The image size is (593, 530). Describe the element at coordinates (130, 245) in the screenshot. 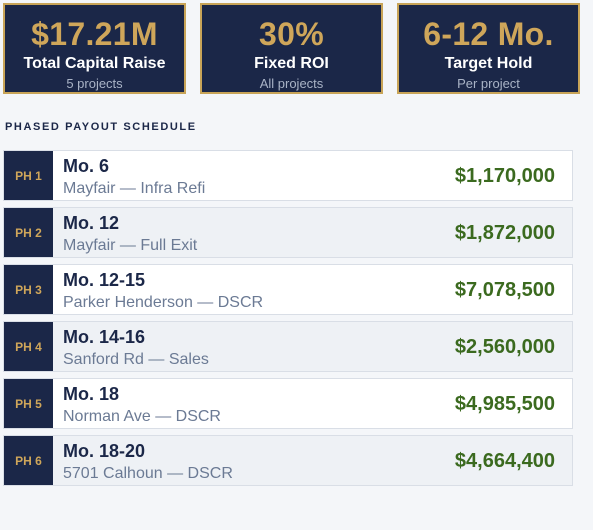

I see `phase-description: Mayfair — Full Exit` at that location.